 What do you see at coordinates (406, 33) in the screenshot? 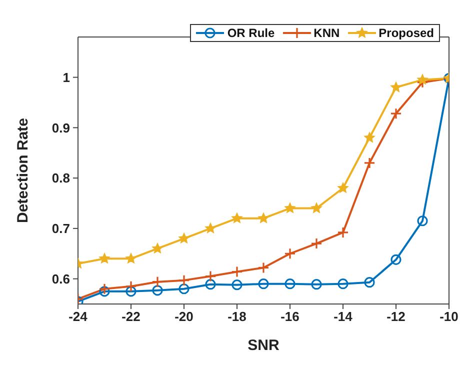
I see `legend-label: Proposed` at bounding box center [406, 33].